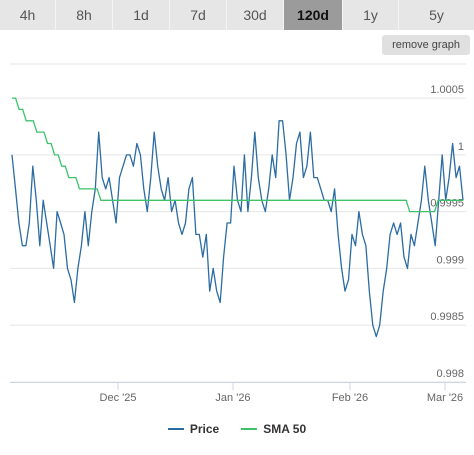  Describe the element at coordinates (450, 374) in the screenshot. I see `y-tick-label: 0.998` at that location.